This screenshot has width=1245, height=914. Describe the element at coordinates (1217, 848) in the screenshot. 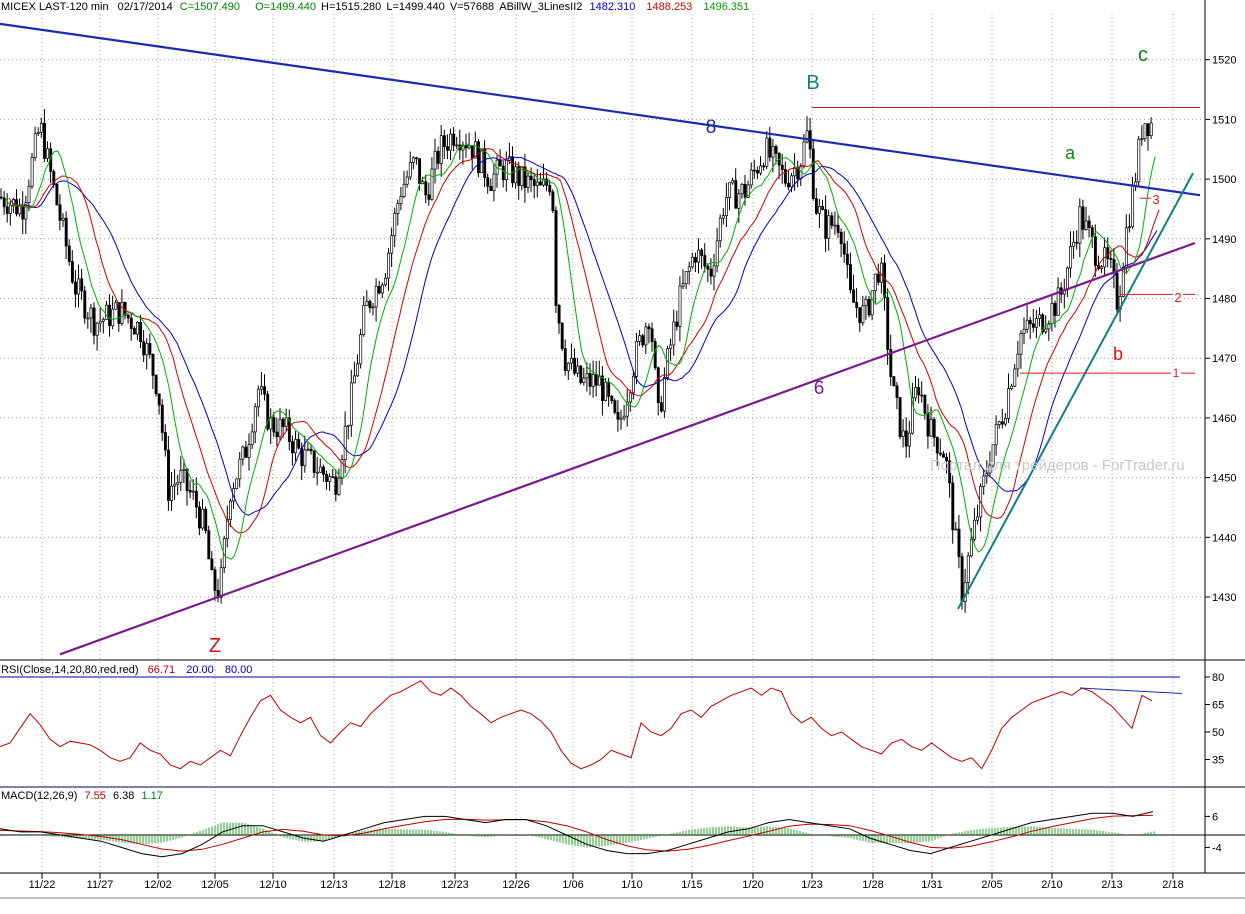

I see `macd-y-tick-label: -4` at that location.